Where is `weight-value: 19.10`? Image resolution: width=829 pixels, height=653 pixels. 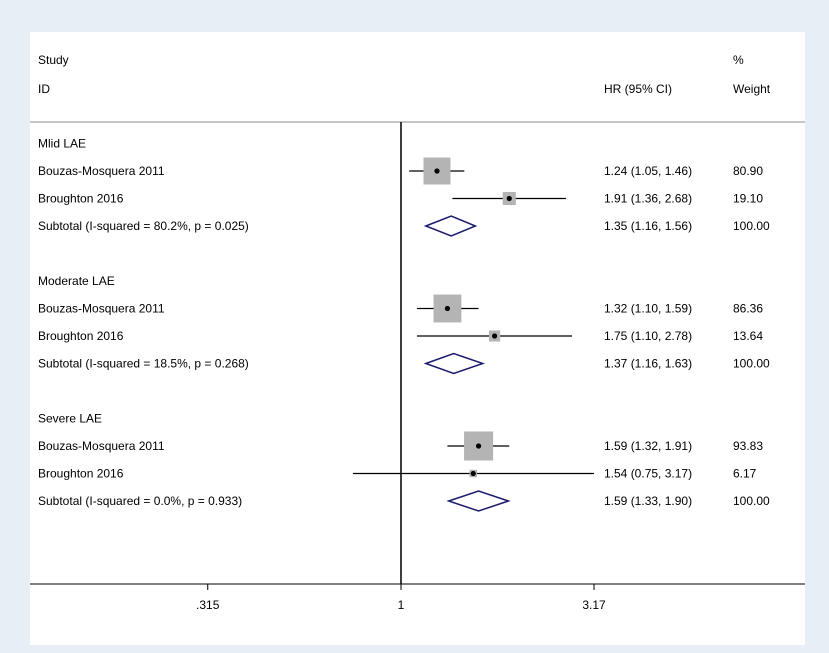
weight-value: 19.10 is located at coordinates (748, 199).